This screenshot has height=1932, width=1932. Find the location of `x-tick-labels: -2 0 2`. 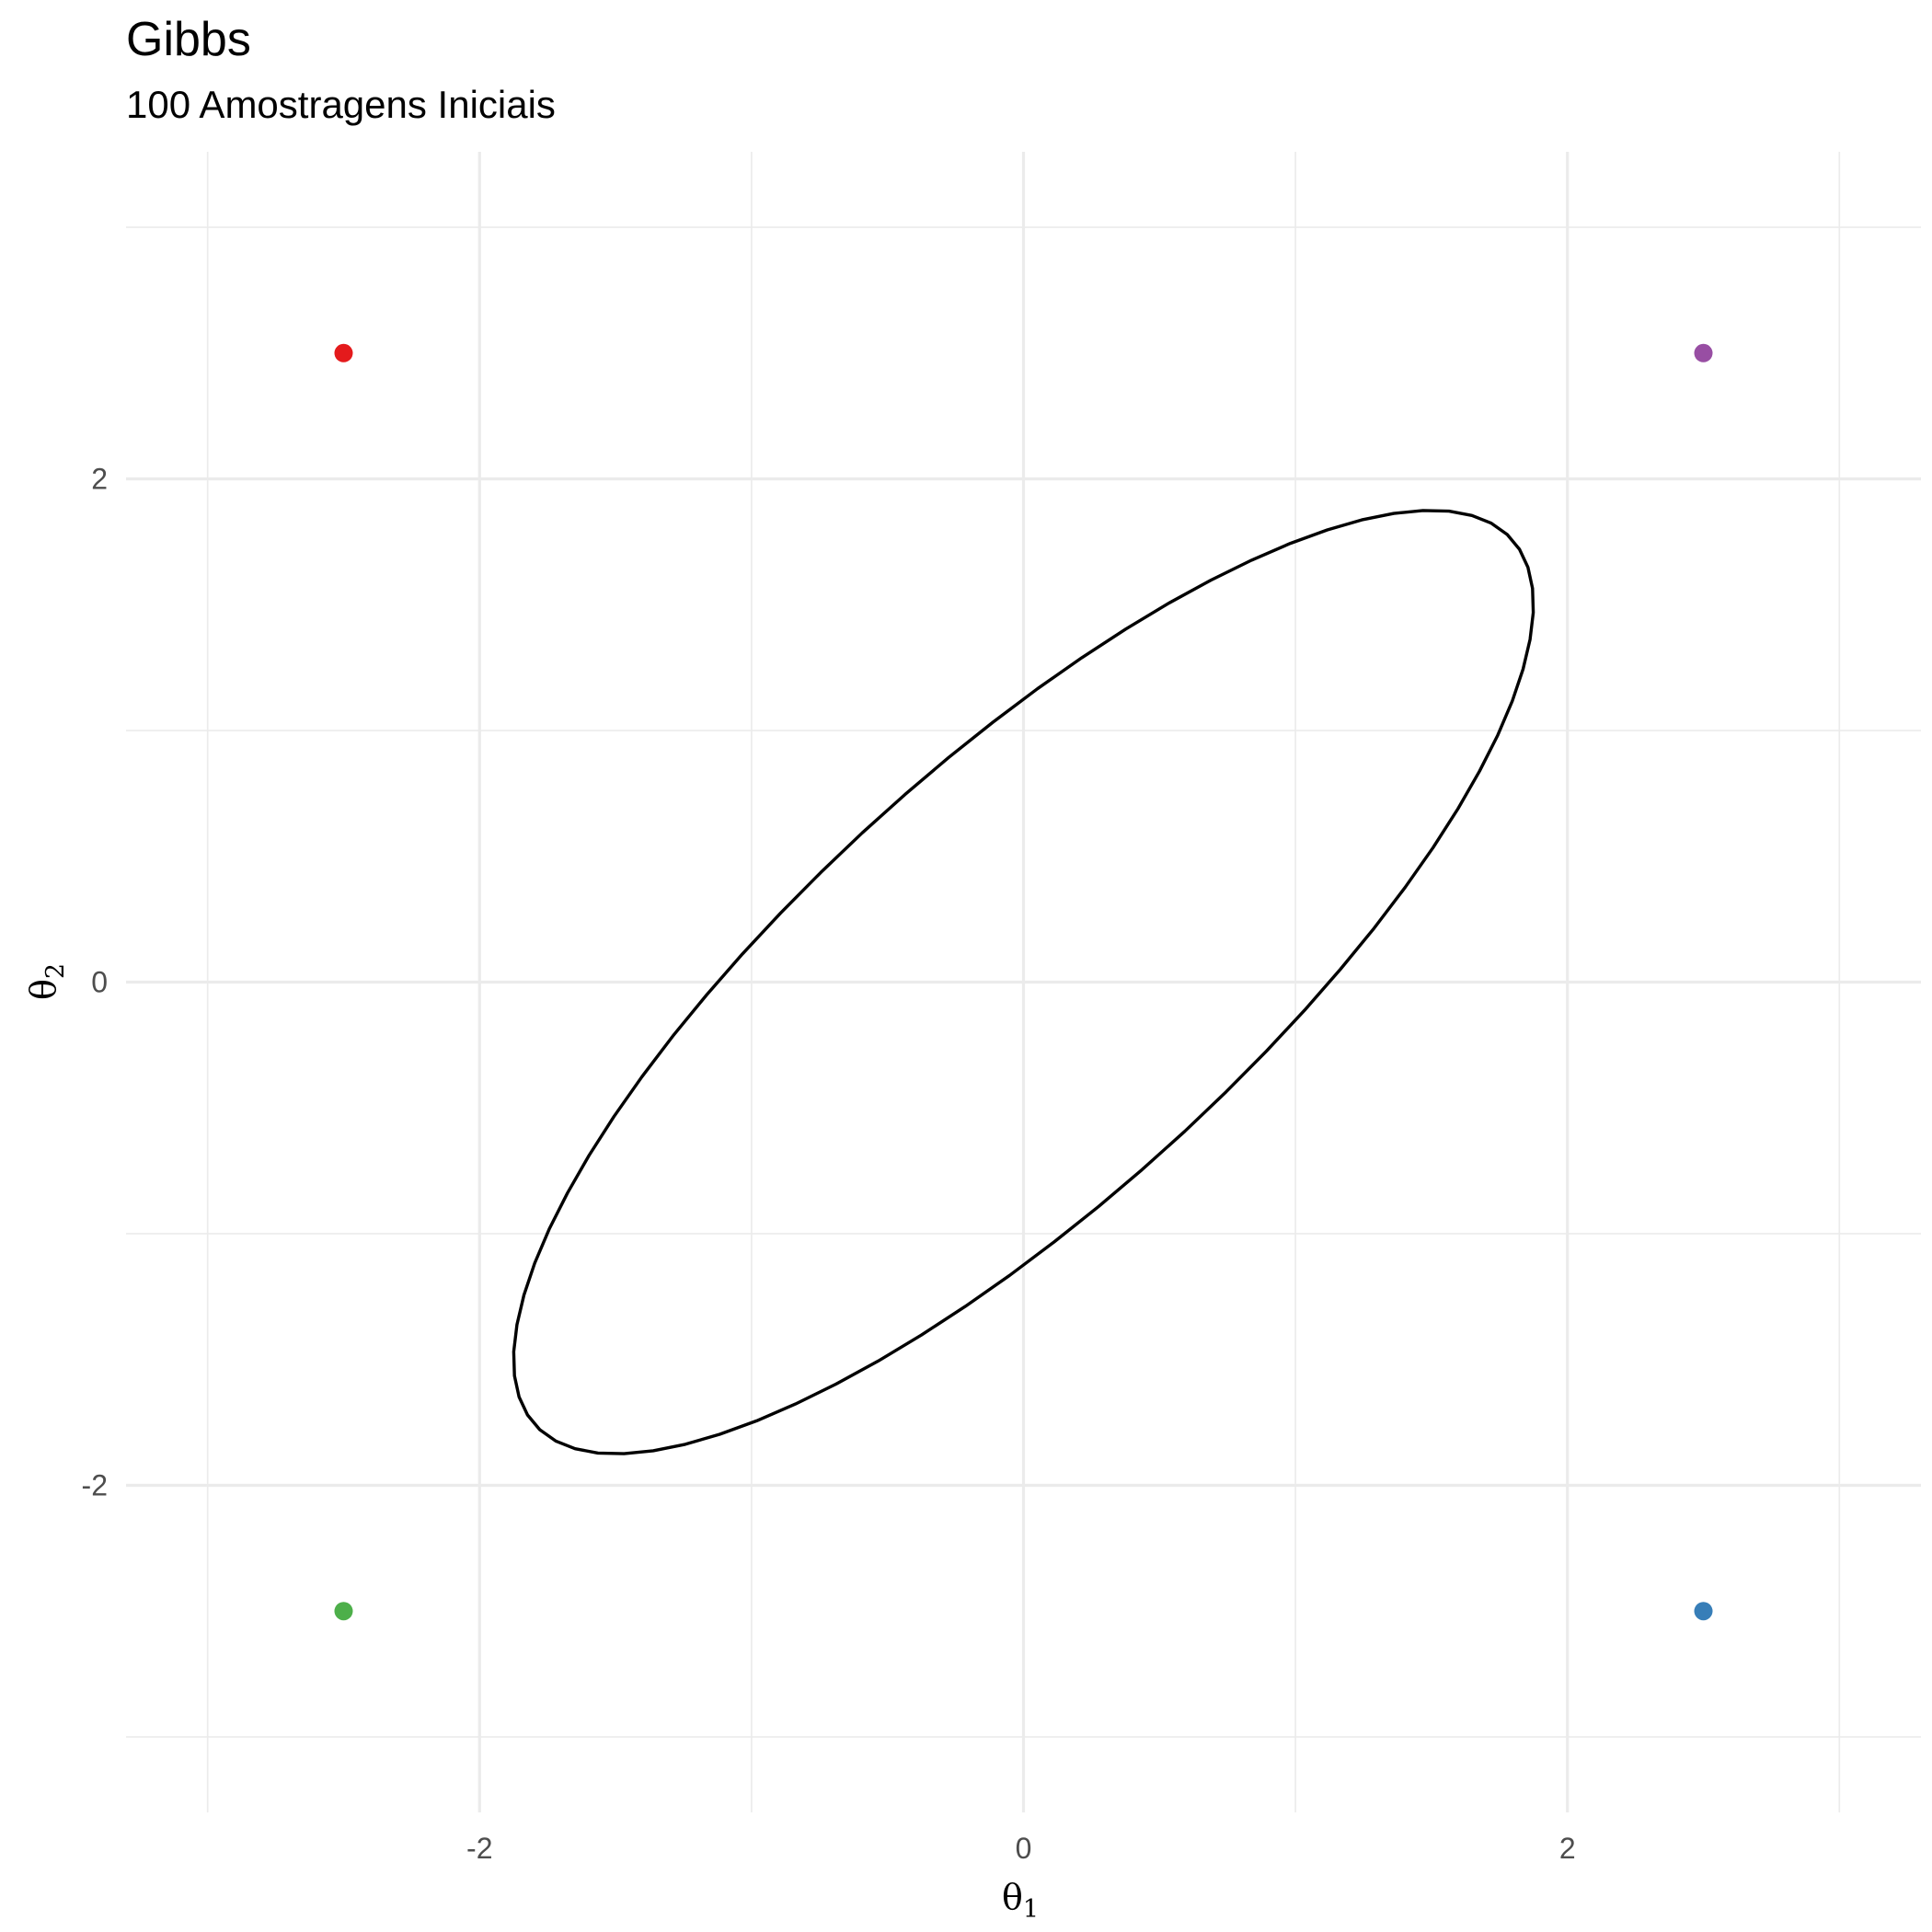

x-tick-labels: -2 0 2 is located at coordinates (1021, 1848).